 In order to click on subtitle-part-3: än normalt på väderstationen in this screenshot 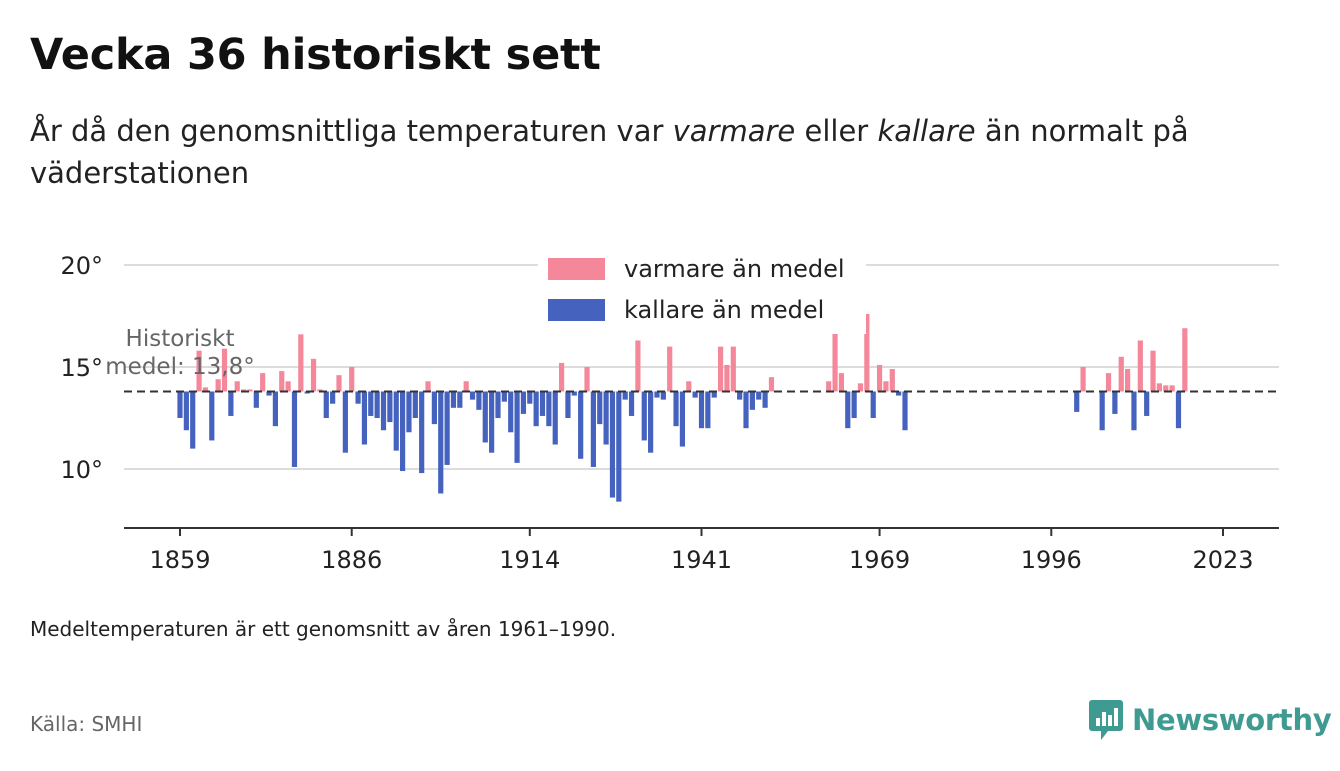, I will do `click(609, 152)`.